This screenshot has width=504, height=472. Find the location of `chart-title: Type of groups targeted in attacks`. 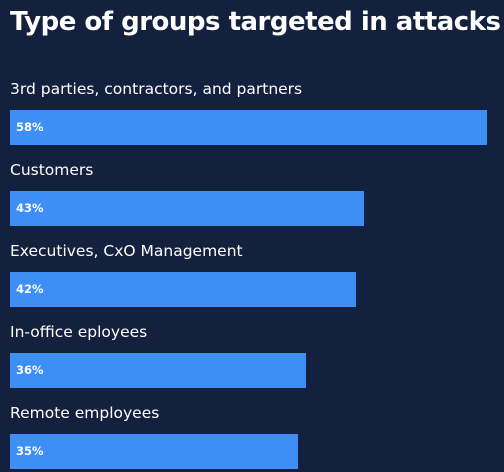

chart-title: Type of groups targeted in attacks is located at coordinates (255, 22).